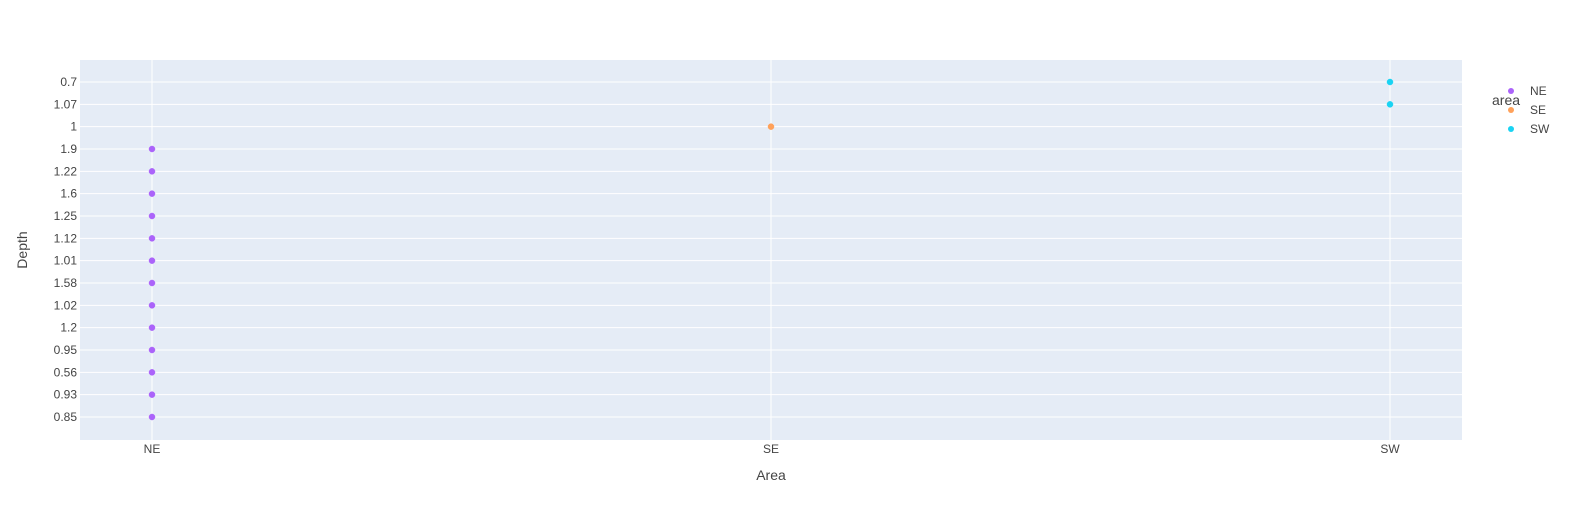 The image size is (1586, 525). Describe the element at coordinates (73, 127) in the screenshot. I see `y-tick-label: 1` at that location.